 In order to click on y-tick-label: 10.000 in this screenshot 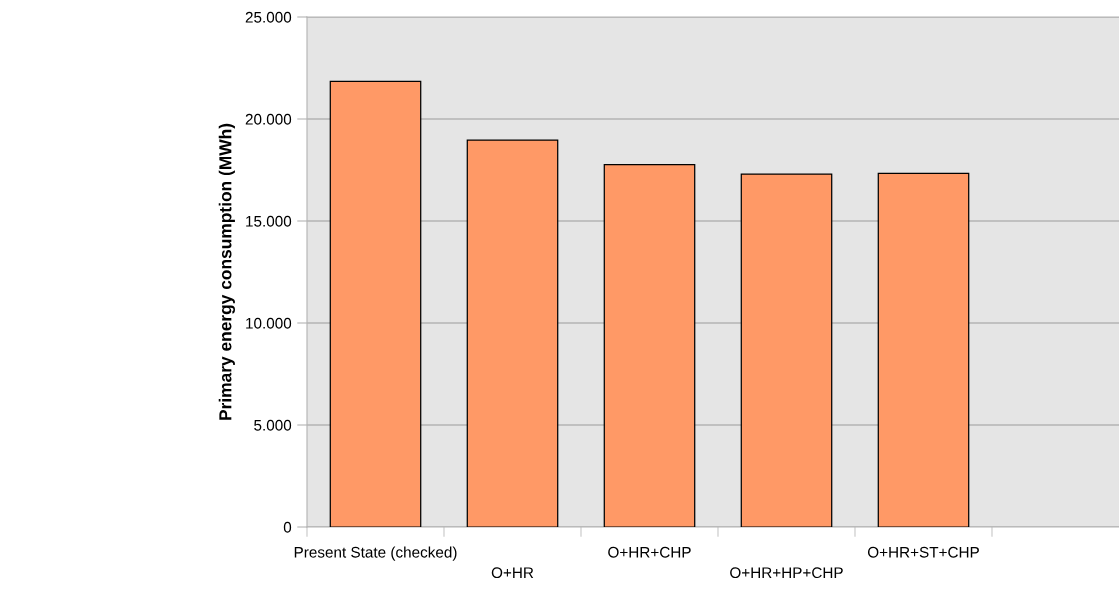, I will do `click(269, 323)`.